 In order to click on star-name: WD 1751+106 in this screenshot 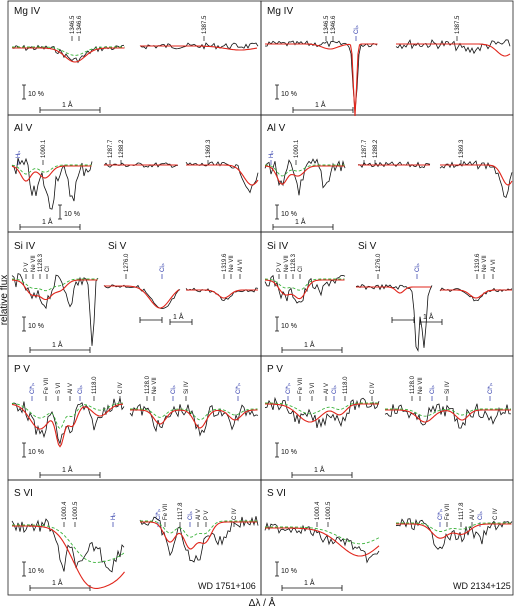, I will do `click(227, 586)`.